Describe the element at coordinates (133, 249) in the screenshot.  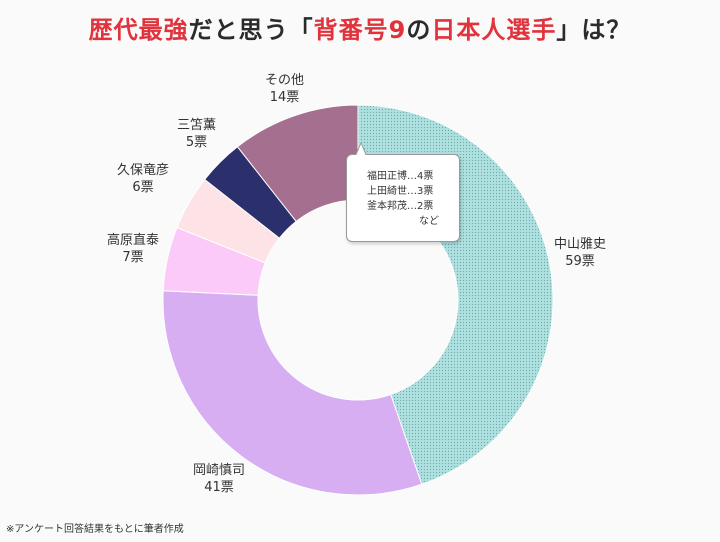
I see `slice-label-高原直泰: 高原直泰 7票` at that location.